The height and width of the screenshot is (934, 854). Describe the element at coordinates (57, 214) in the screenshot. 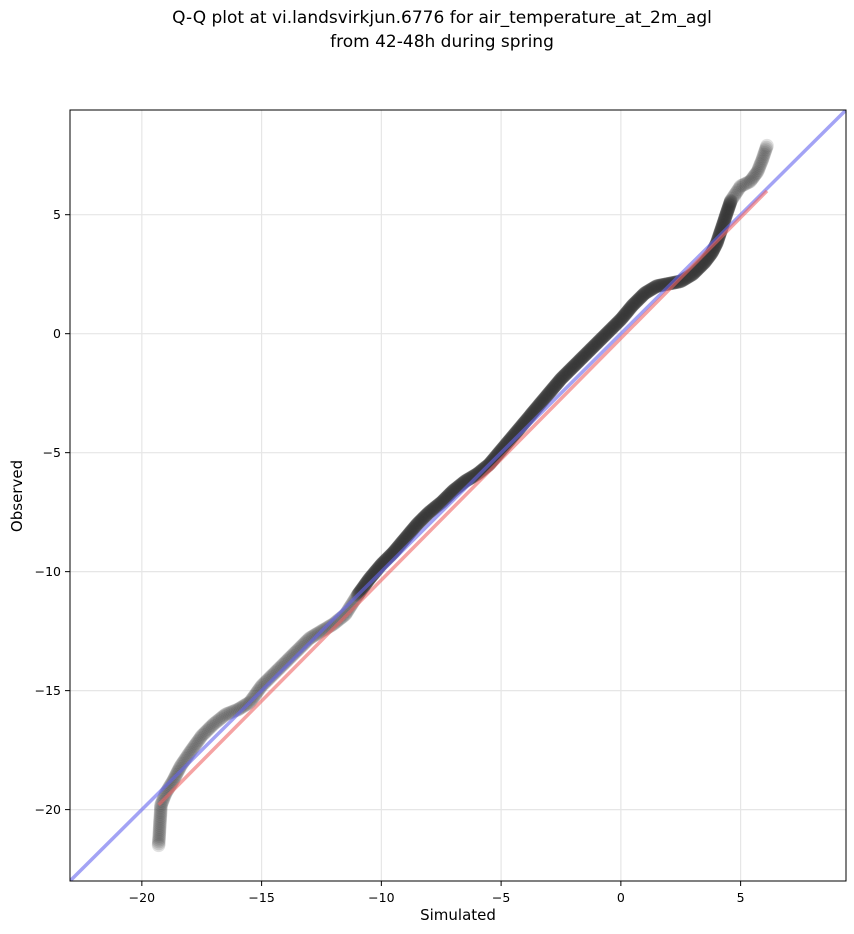

I see `y-tick-label: 5` at that location.